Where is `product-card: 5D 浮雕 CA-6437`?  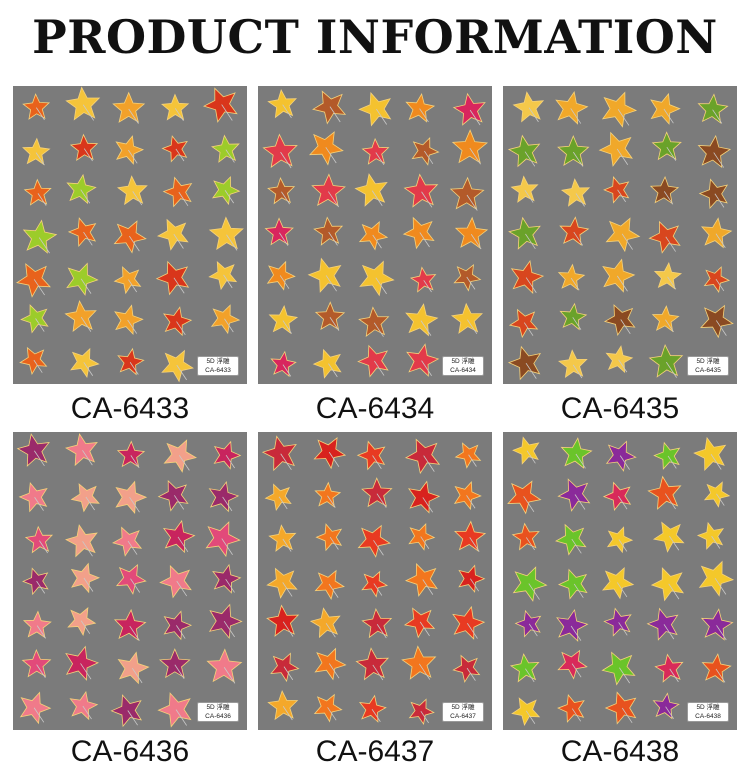 product-card: 5D 浮雕 CA-6437 is located at coordinates (375, 581).